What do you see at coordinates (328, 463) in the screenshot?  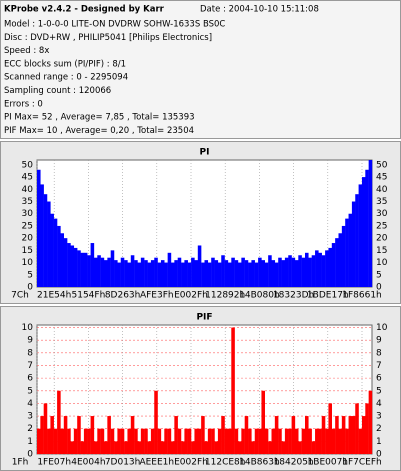 I see `x-tick-label: 1BE007h` at bounding box center [328, 463].